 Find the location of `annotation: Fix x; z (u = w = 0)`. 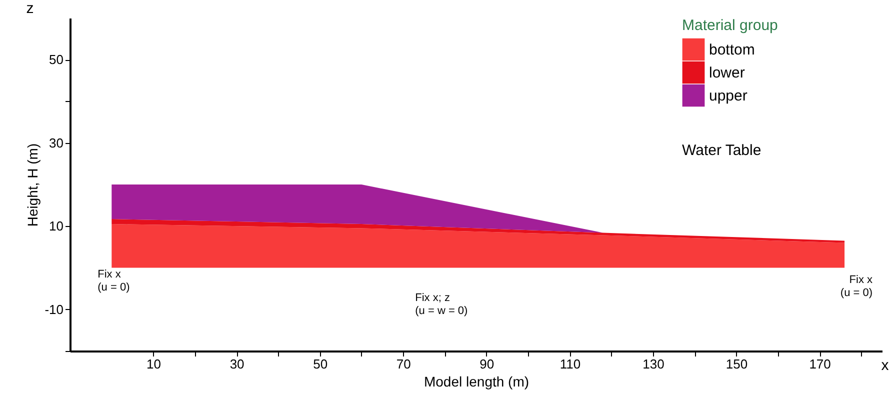

annotation: Fix x; z (u = w = 0) is located at coordinates (441, 304).